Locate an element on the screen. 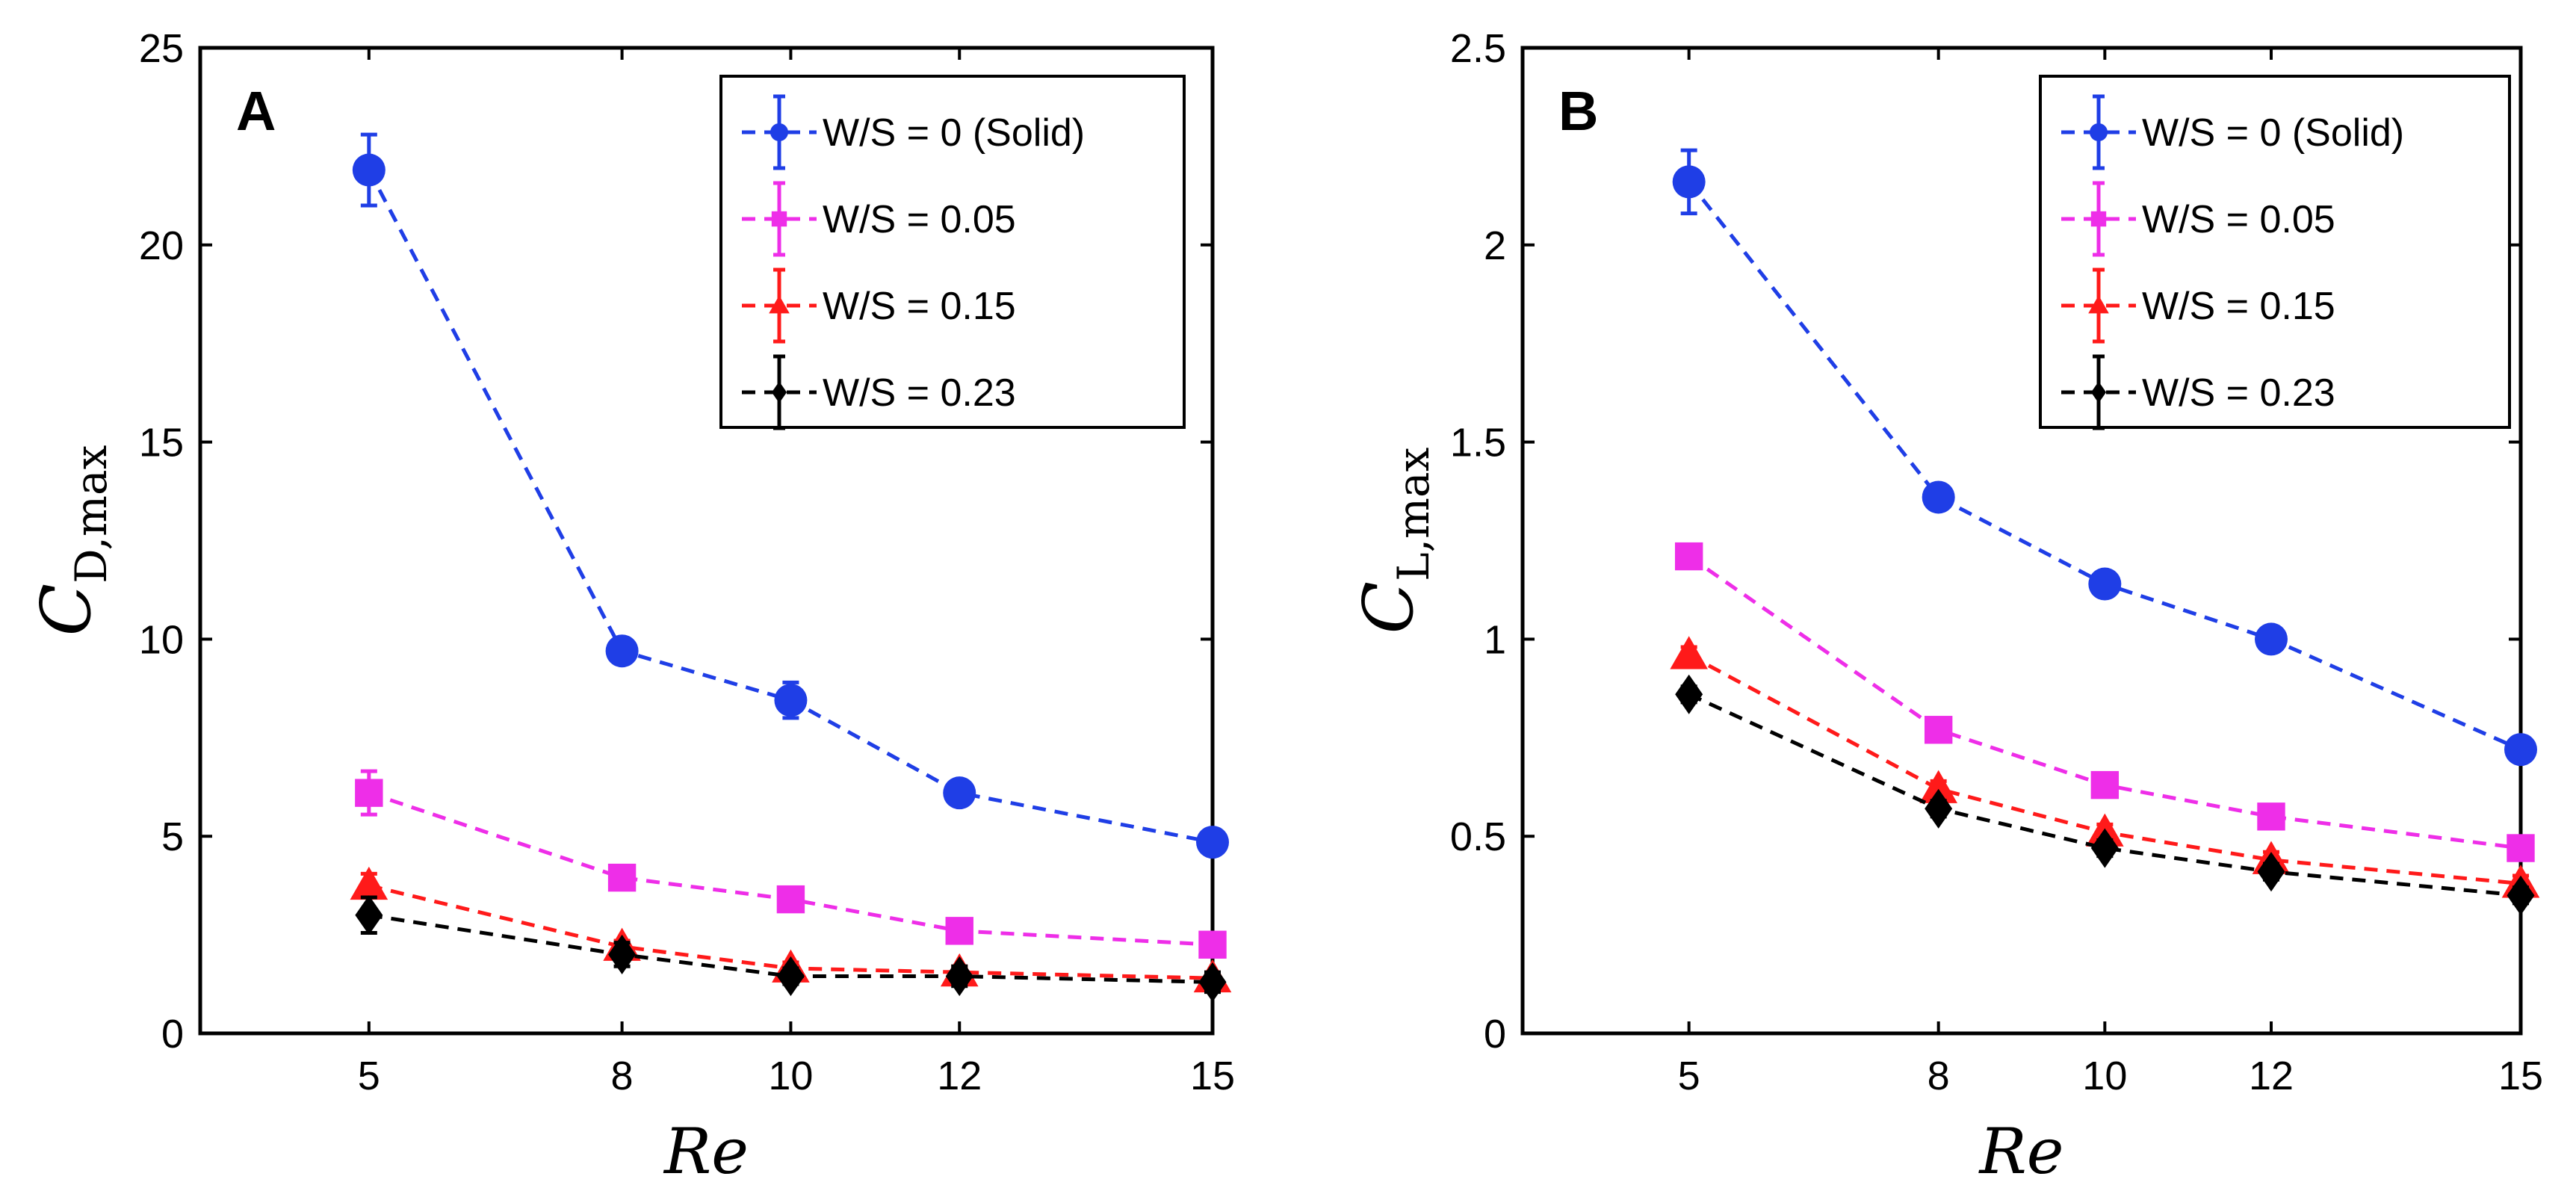 This screenshot has height=1200, width=2576. y-tick-label: 1 is located at coordinates (1495, 639).